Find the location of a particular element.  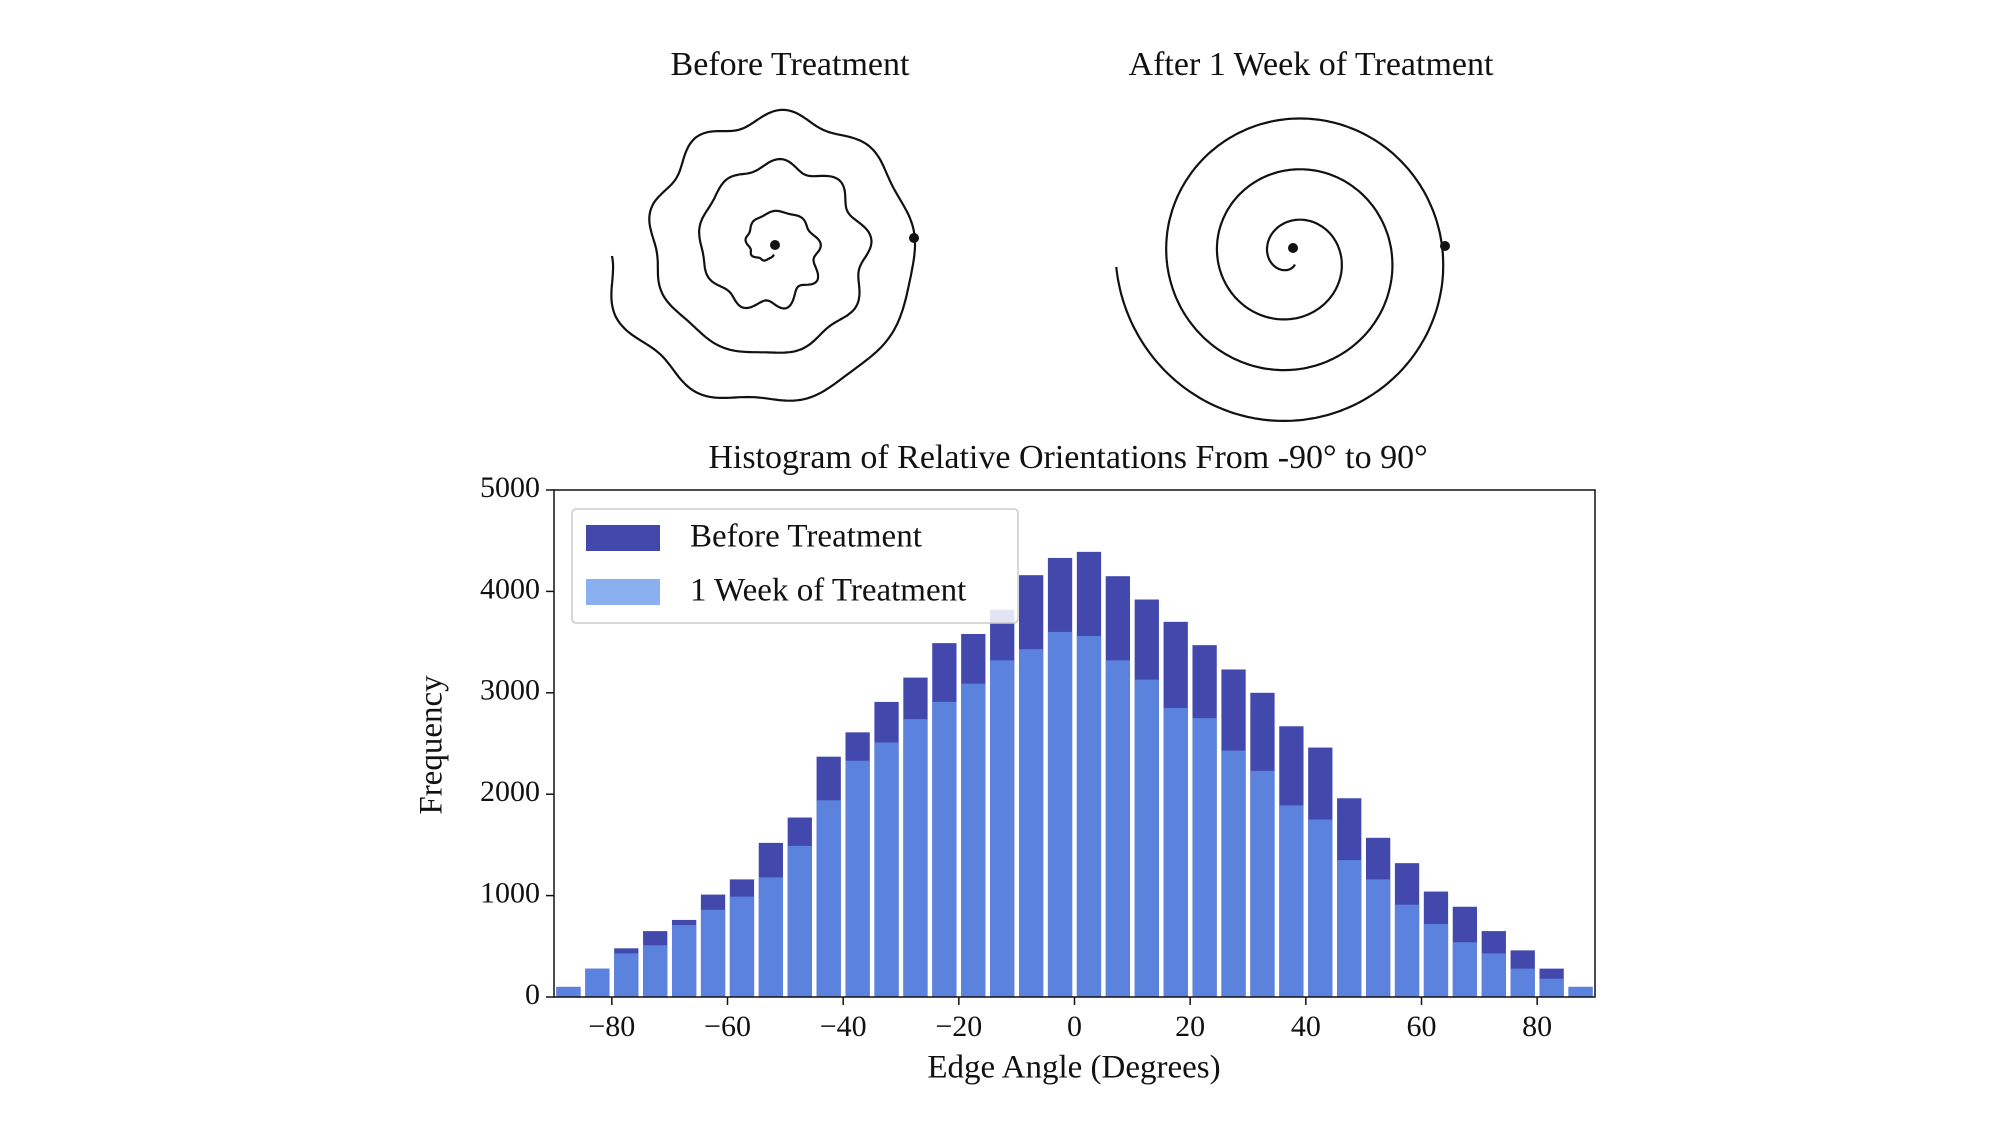

y-tick-label: 1000 is located at coordinates (510, 892).